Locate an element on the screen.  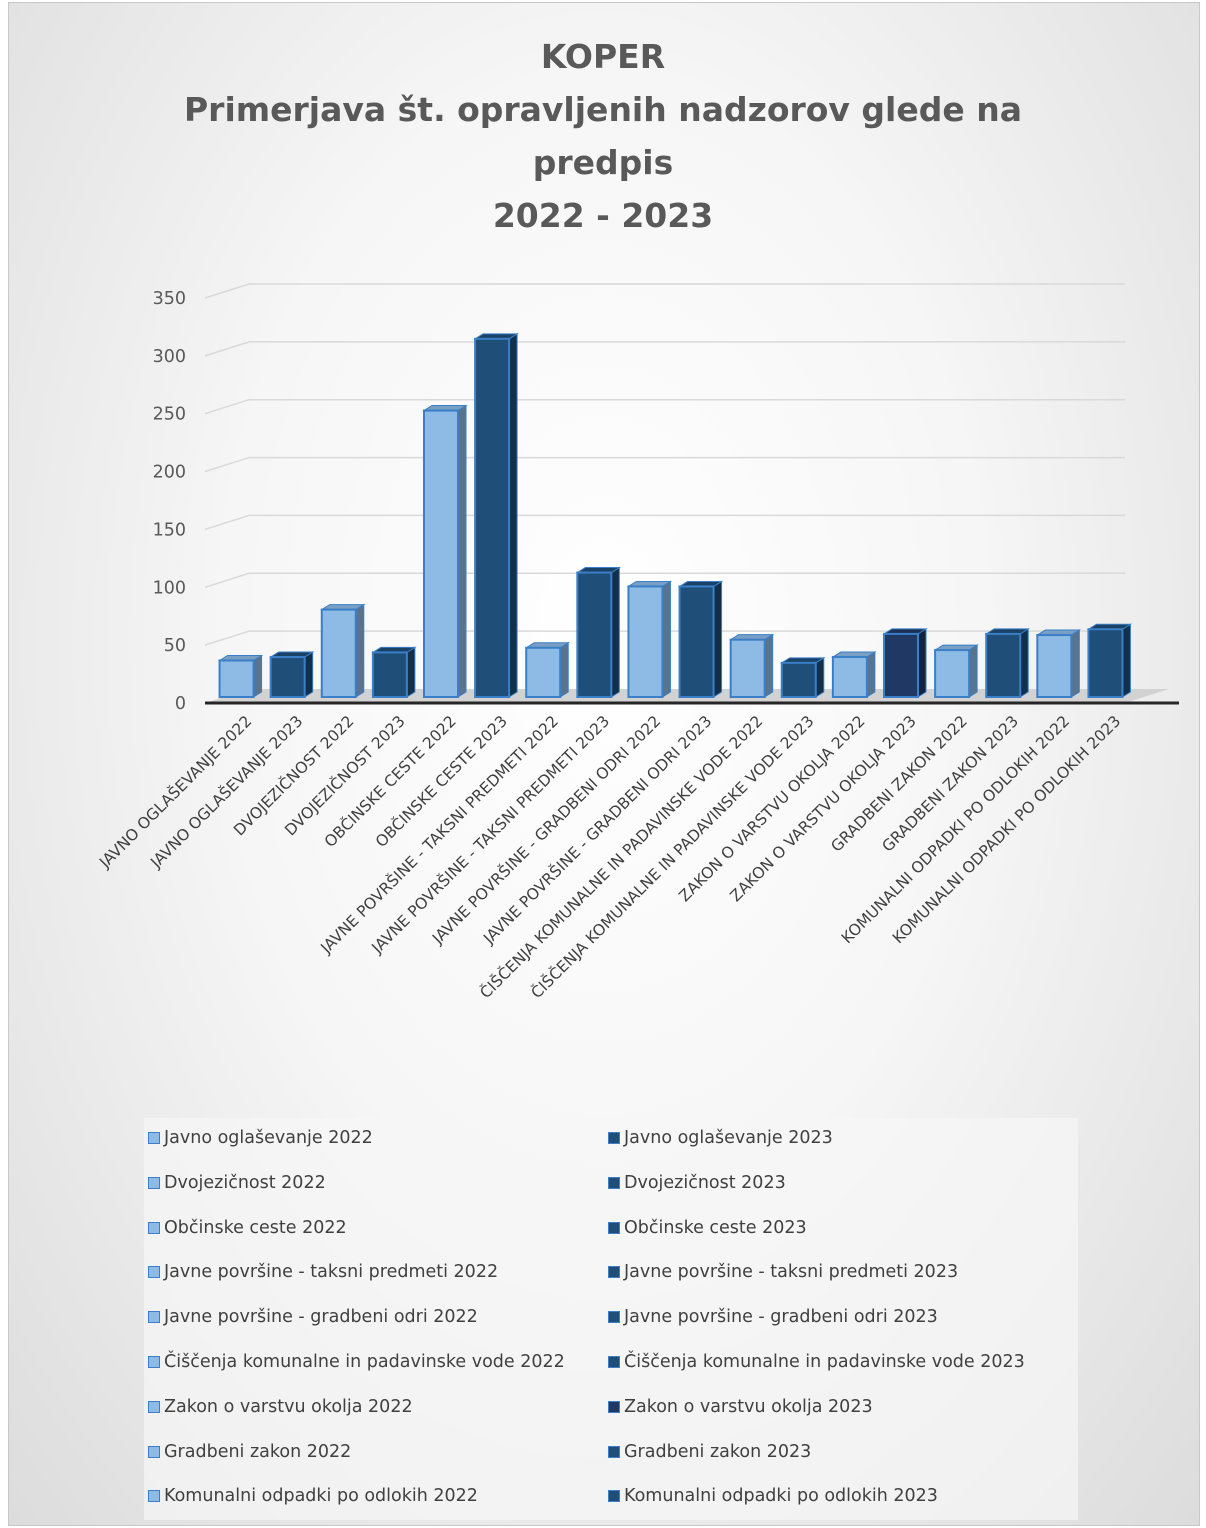
legend-entry: Javne površine - gradbeni odri 2022 is located at coordinates (313, 1317).